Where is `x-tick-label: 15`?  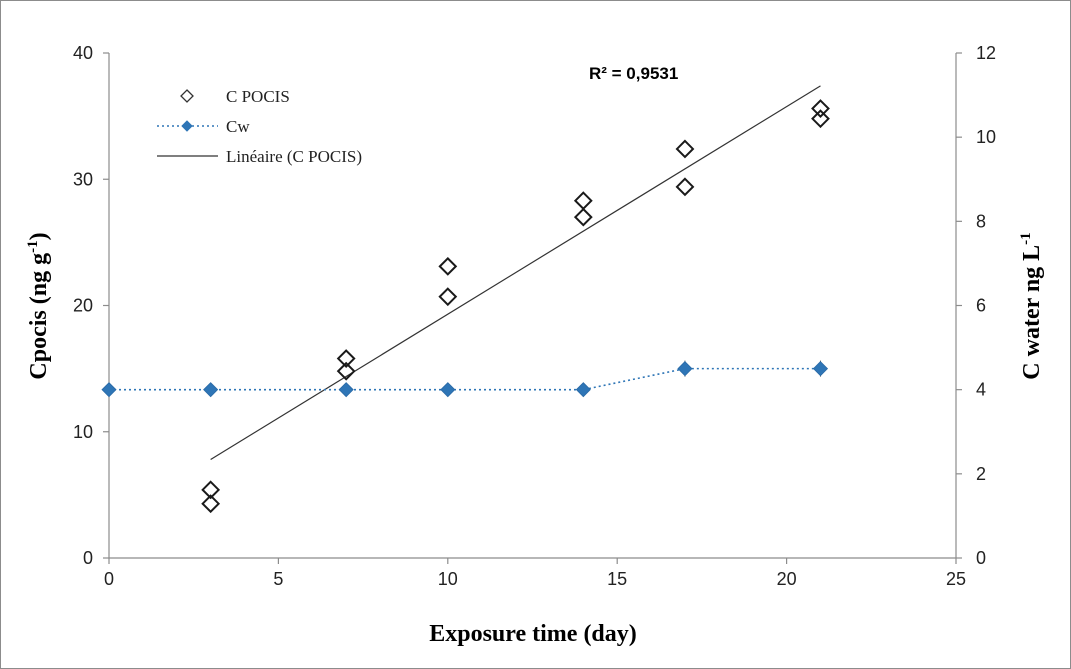 x-tick-label: 15 is located at coordinates (617, 579).